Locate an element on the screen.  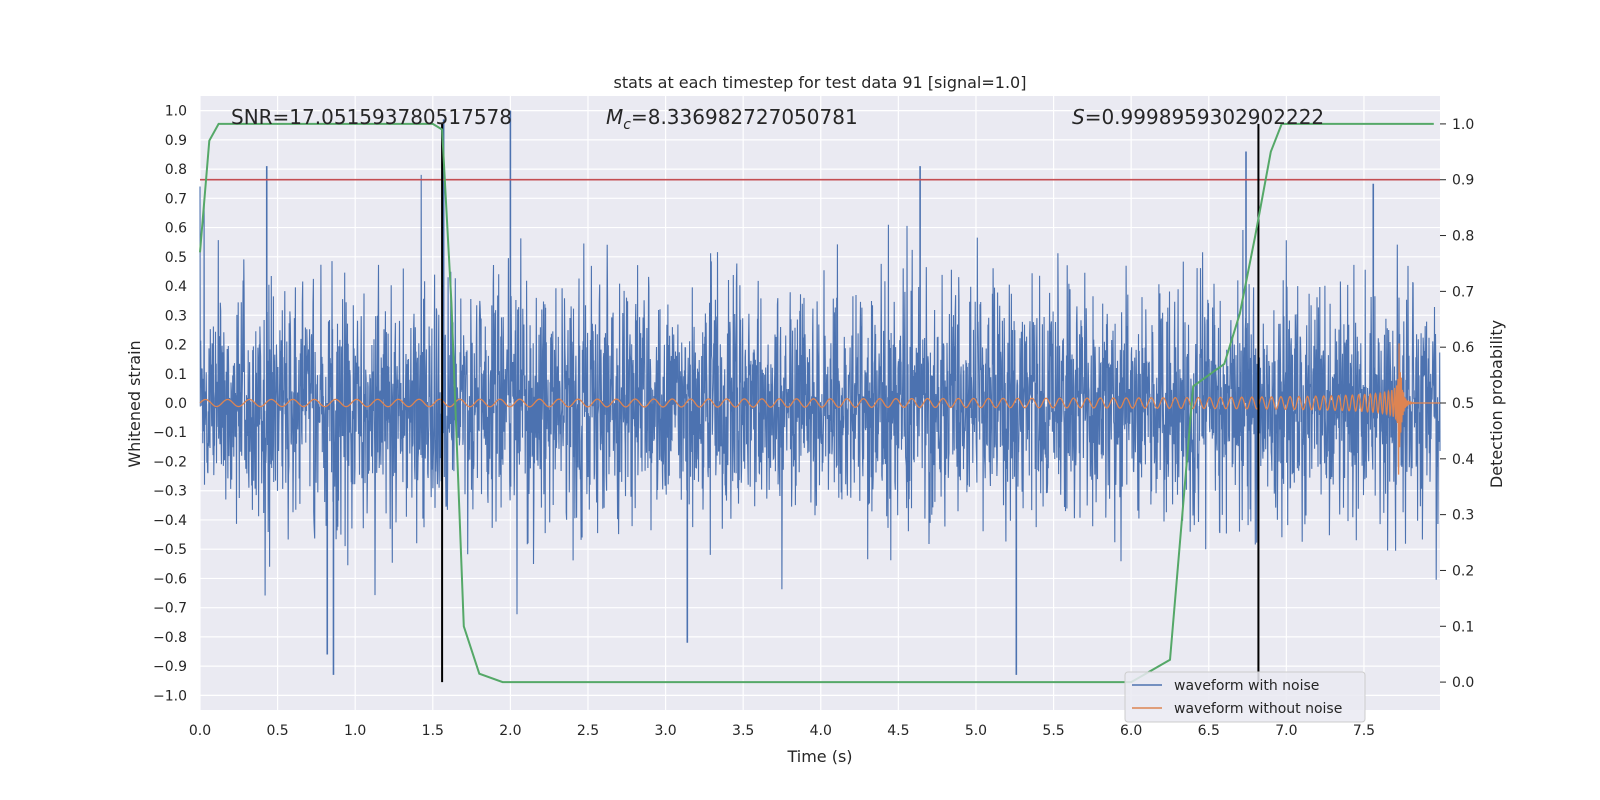
legend-box is located at coordinates (1245, 697).